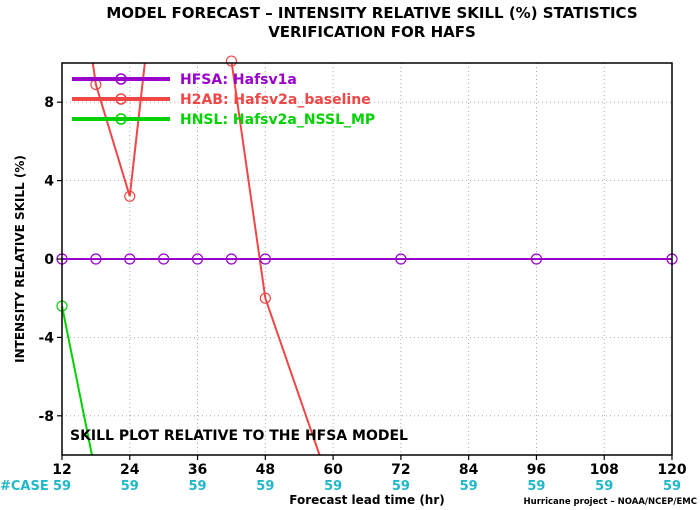 The width and height of the screenshot is (700, 510). What do you see at coordinates (49, 182) in the screenshot?
I see `y-tick-label: 4` at bounding box center [49, 182].